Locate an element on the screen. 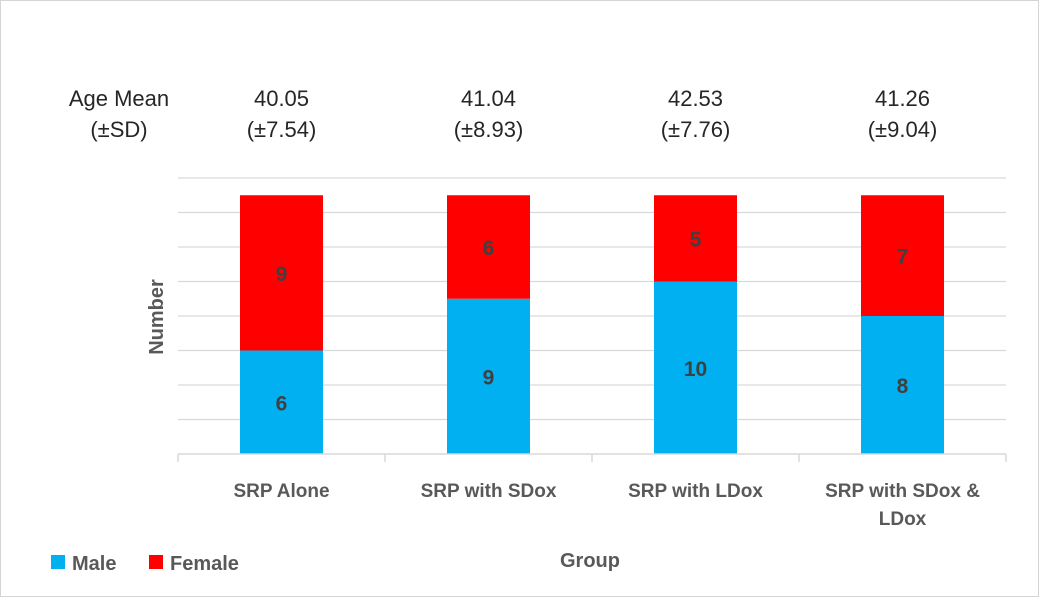  legend-label-female: Female is located at coordinates (204, 564).